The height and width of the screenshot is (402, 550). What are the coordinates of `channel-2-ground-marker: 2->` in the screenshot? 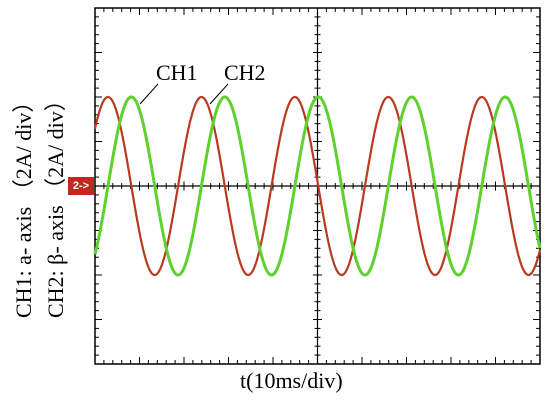 It's located at (81, 186).